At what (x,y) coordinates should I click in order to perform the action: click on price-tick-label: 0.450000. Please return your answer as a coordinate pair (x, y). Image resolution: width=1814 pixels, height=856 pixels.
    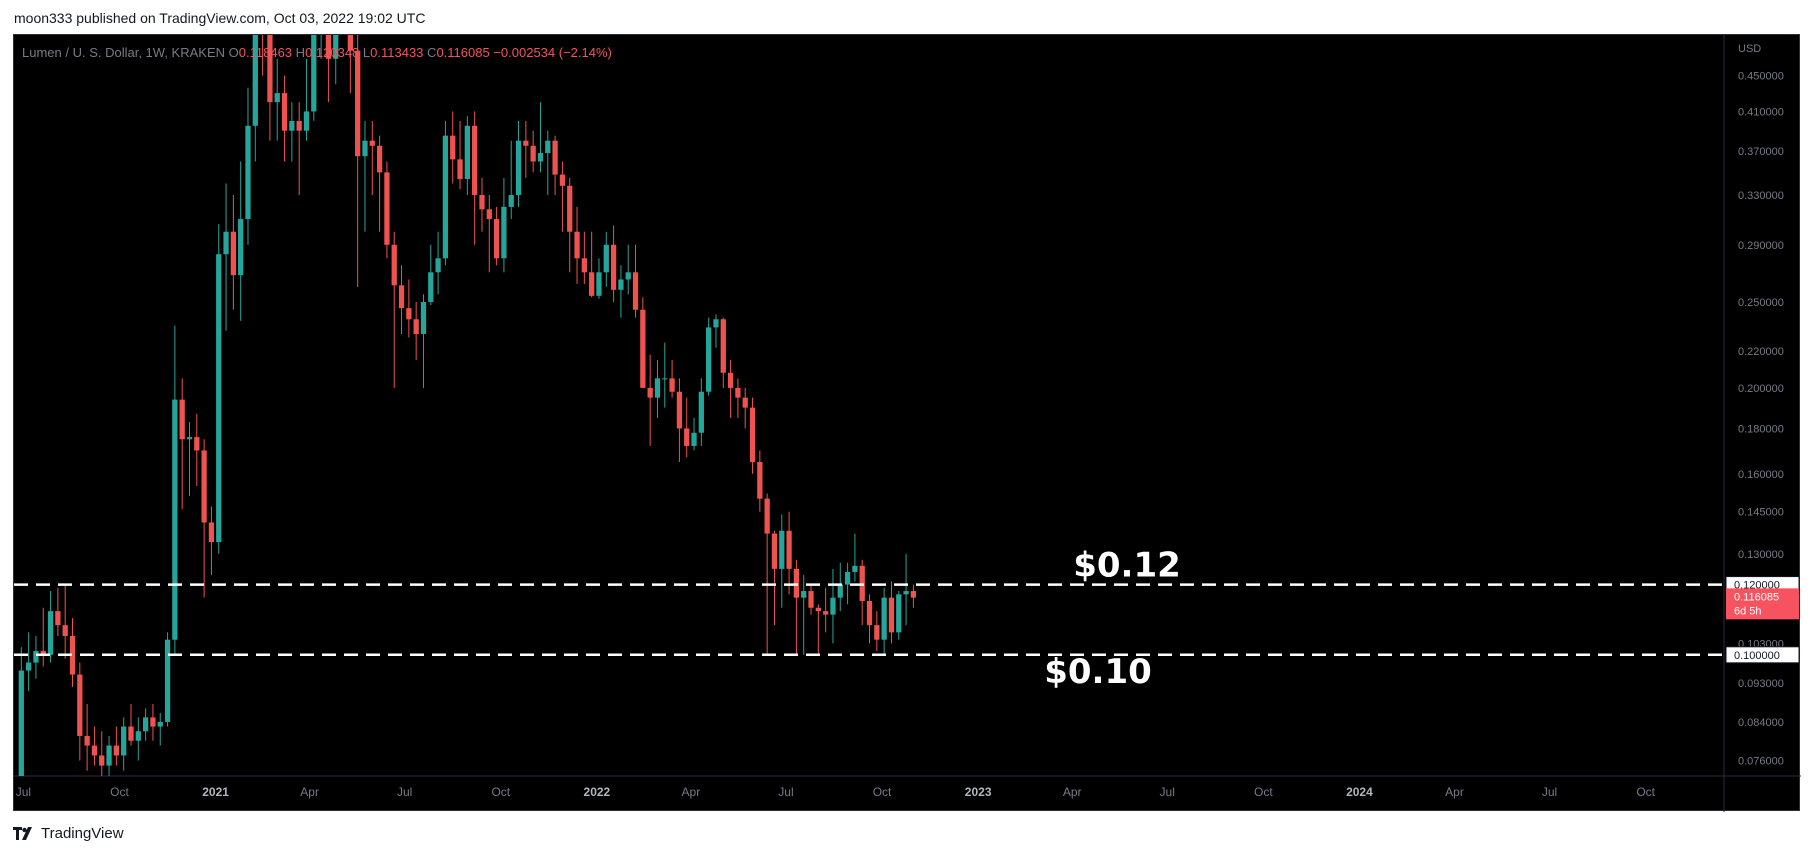
    Looking at the image, I should click on (1761, 77).